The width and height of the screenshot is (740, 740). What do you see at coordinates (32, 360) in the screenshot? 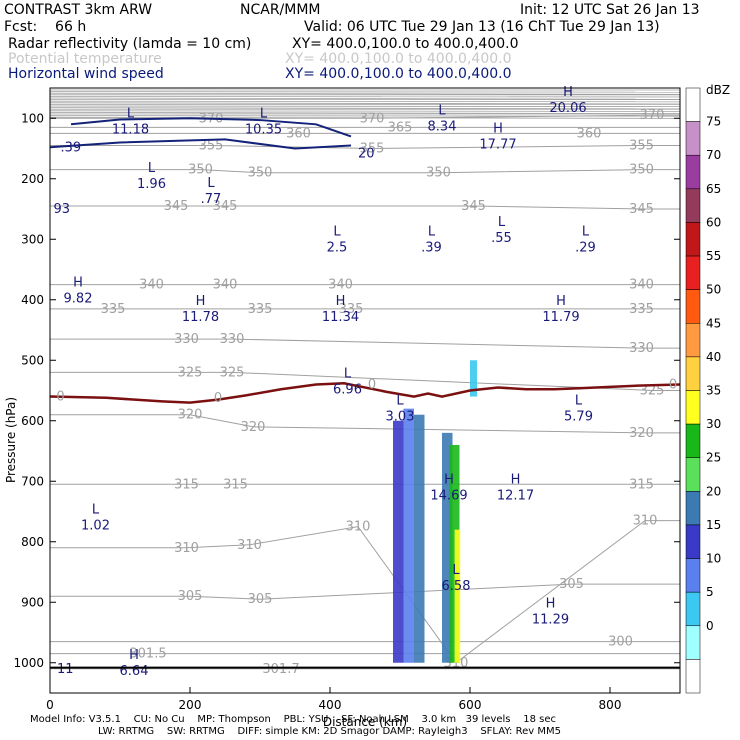
I see `y-tick-label: 500` at bounding box center [32, 360].